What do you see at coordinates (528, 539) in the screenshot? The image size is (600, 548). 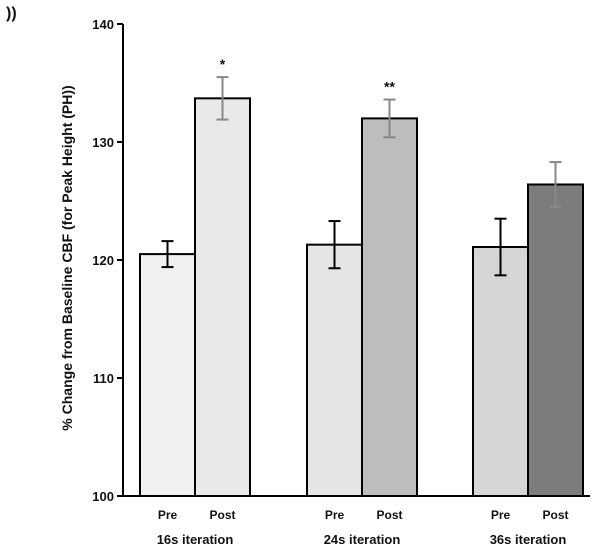 I see `group-label: 36s iteration` at bounding box center [528, 539].